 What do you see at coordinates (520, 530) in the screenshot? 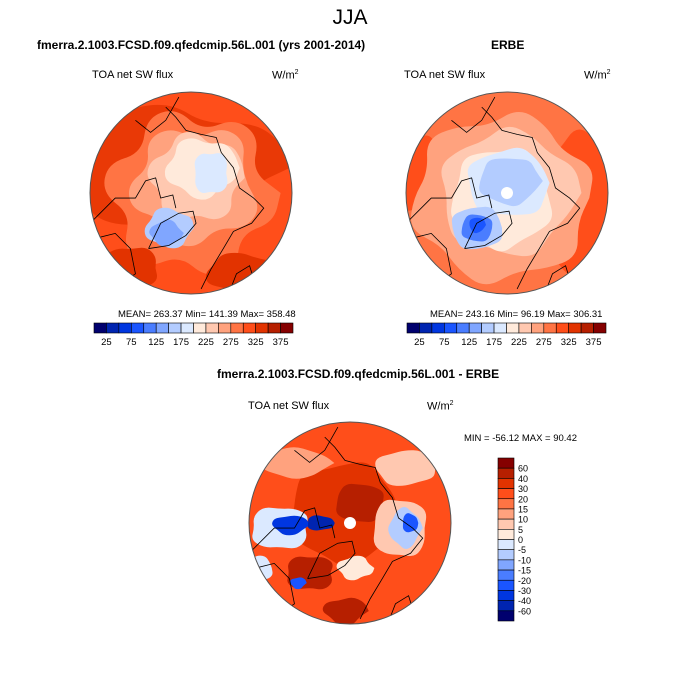
I see `colorbar-tick-label: 5` at bounding box center [520, 530].